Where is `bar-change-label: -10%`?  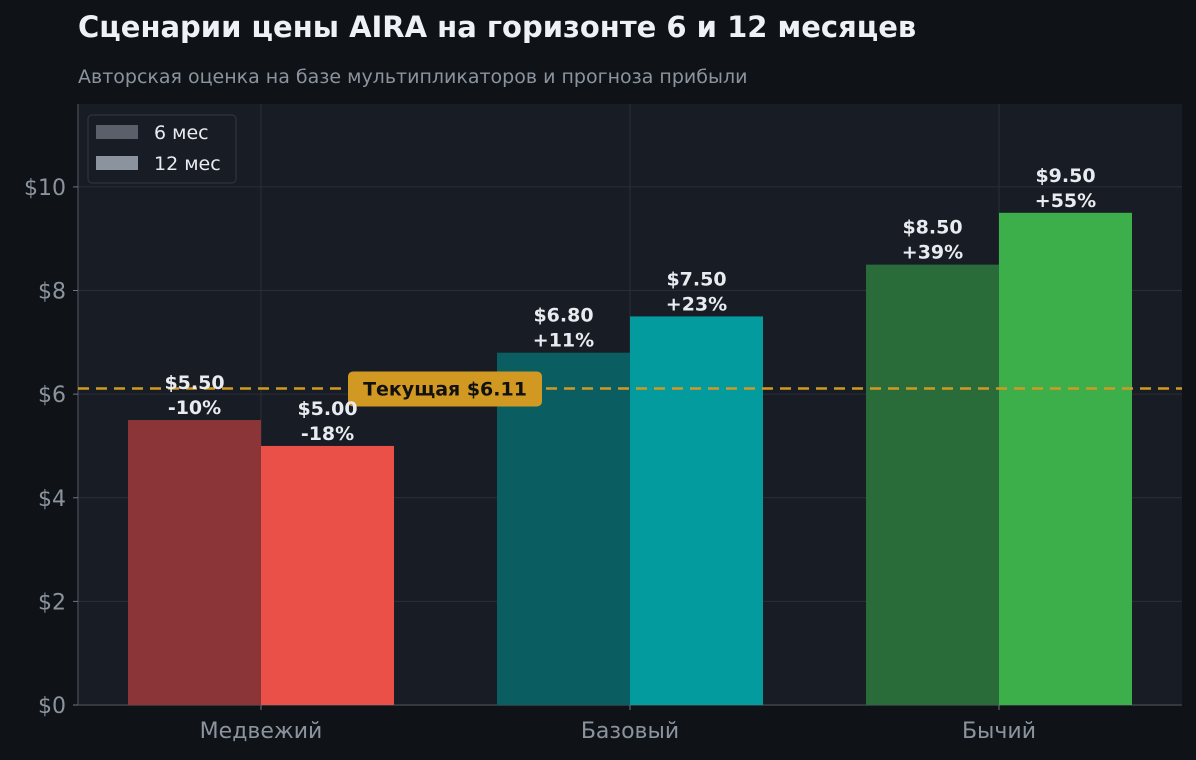 bar-change-label: -10% is located at coordinates (194, 408).